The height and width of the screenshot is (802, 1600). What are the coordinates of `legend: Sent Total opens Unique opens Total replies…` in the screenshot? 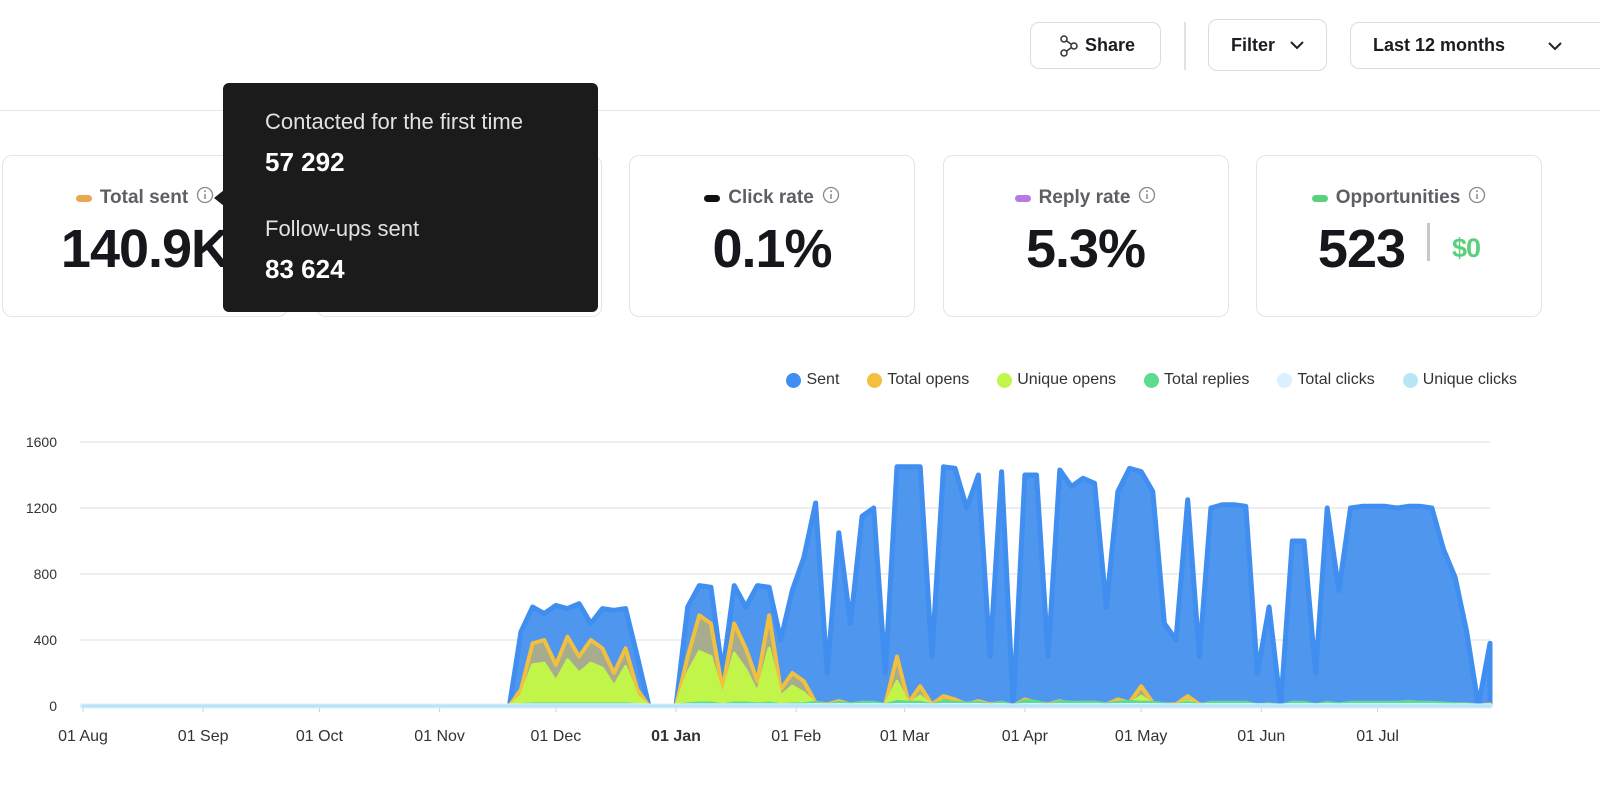 It's located at (1151, 380).